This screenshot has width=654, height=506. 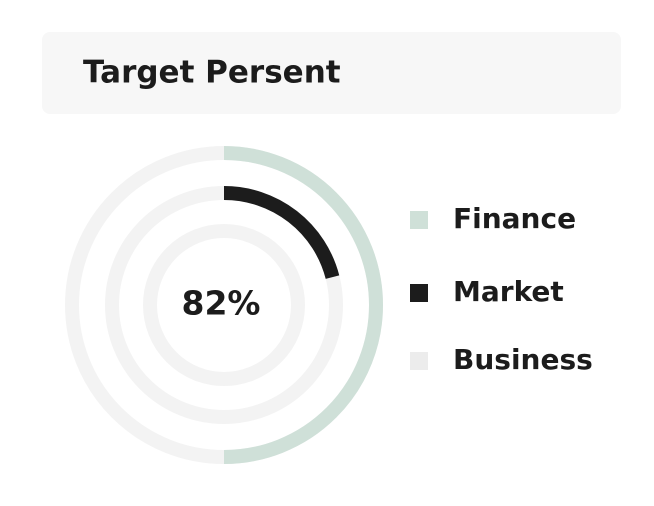 I want to click on legend: Finance Market Business, so click(x=501, y=289).